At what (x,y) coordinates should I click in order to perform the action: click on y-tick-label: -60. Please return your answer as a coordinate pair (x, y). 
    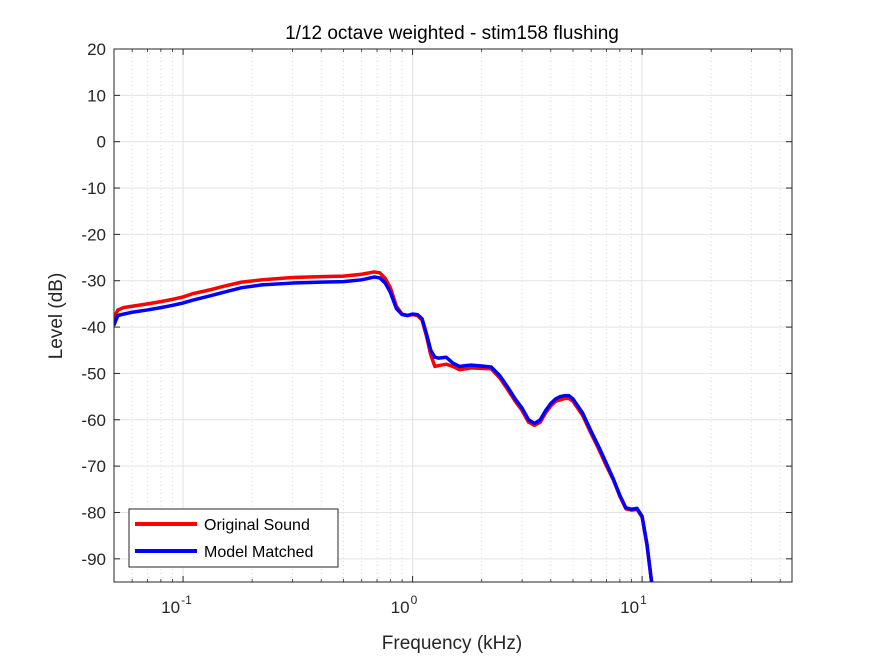
    Looking at the image, I should click on (93, 420).